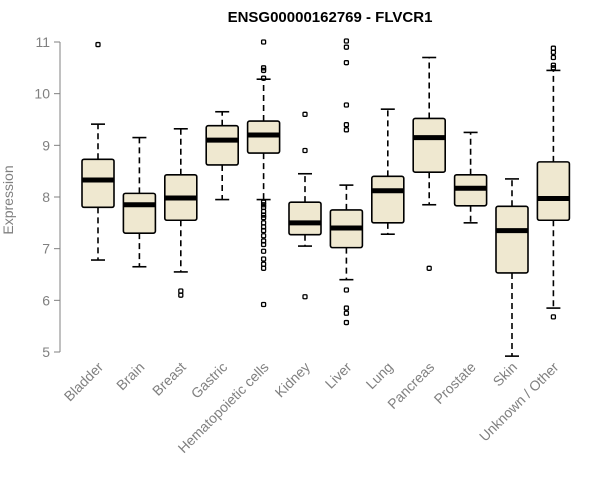 Image resolution: width=600 pixels, height=500 pixels. I want to click on y-tick-label: 5, so click(46, 352).